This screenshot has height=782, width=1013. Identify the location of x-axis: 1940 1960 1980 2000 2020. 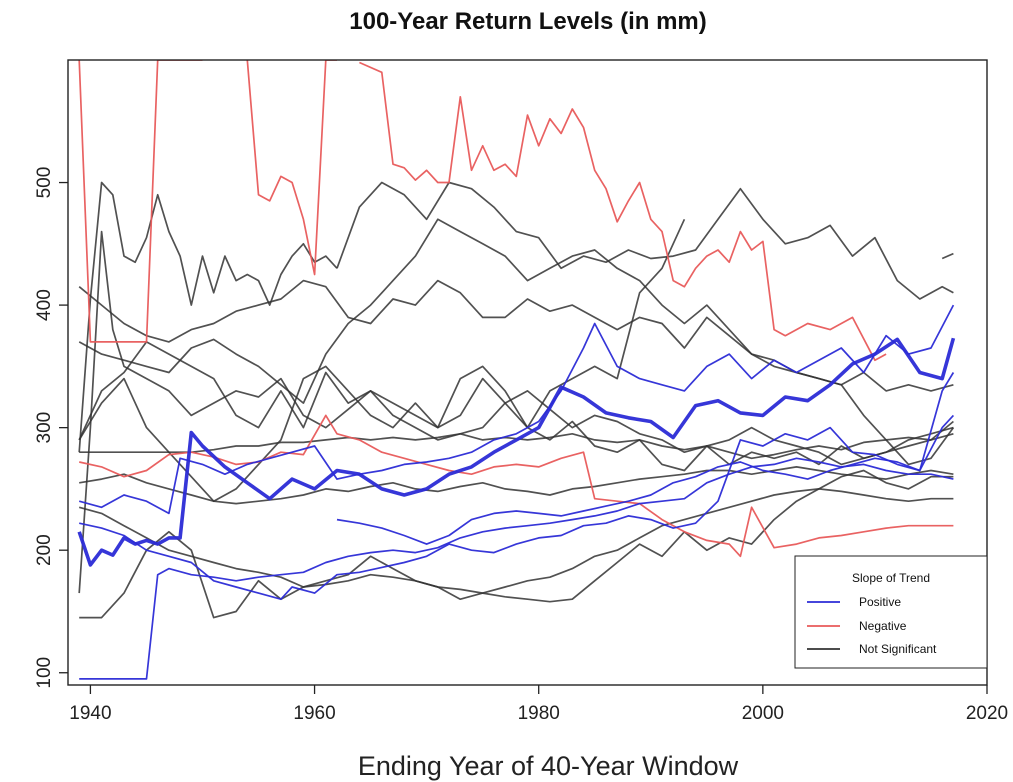
(538, 704).